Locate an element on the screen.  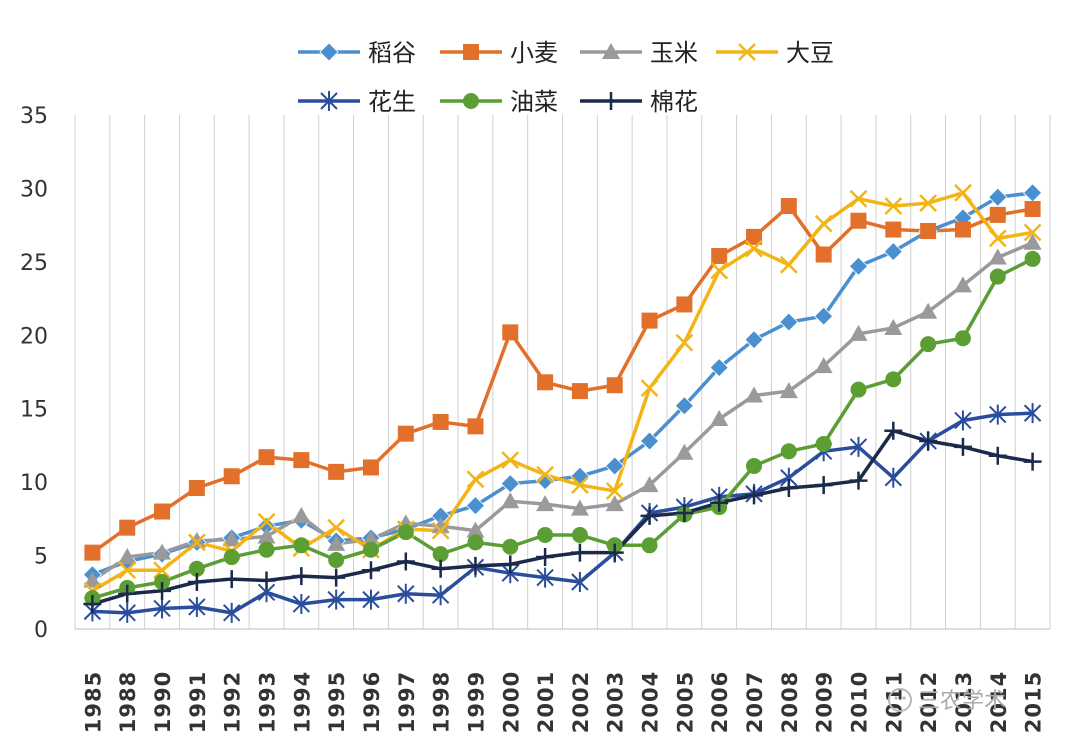
x-tick-label: 2015 is located at coordinates (1034, 702).